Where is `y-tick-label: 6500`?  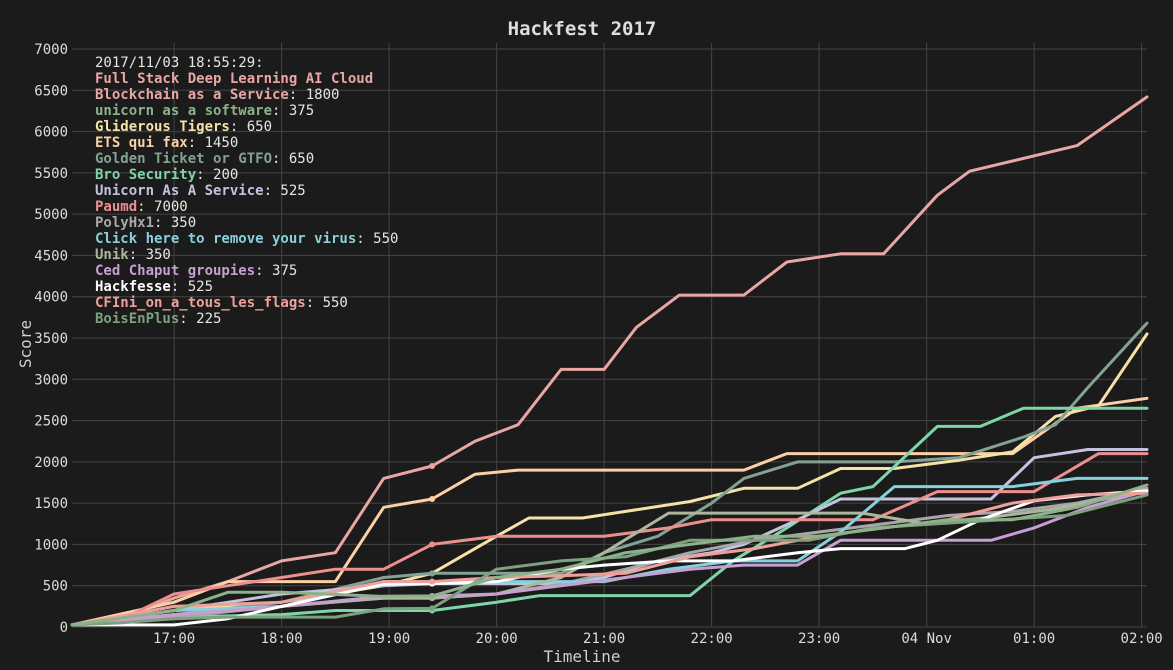 y-tick-label: 6500 is located at coordinates (51, 91).